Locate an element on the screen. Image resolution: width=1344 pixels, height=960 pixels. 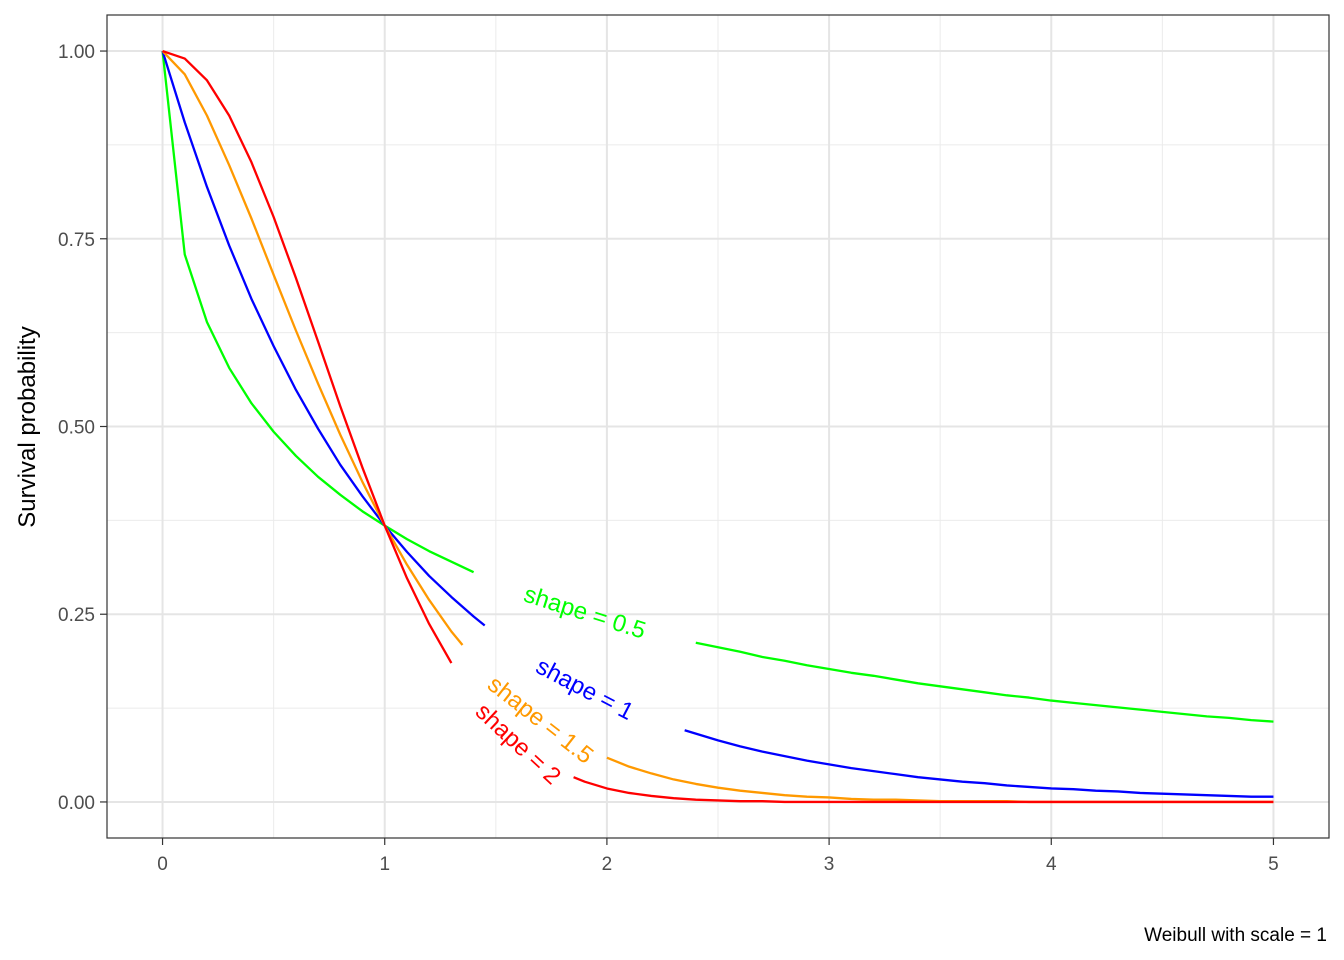
chart-caption: Weibull with scale = 1 is located at coordinates (1235, 935).